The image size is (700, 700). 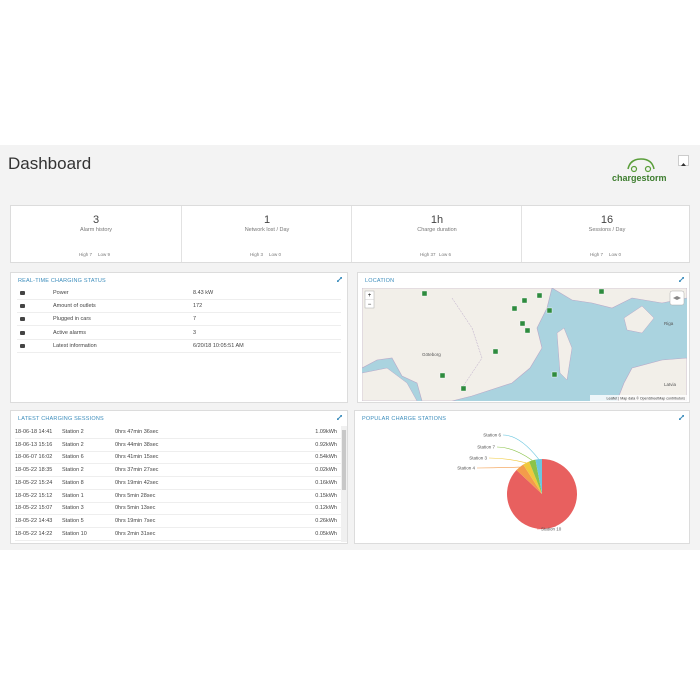 I want to click on place-label: Latvia, so click(x=670, y=384).